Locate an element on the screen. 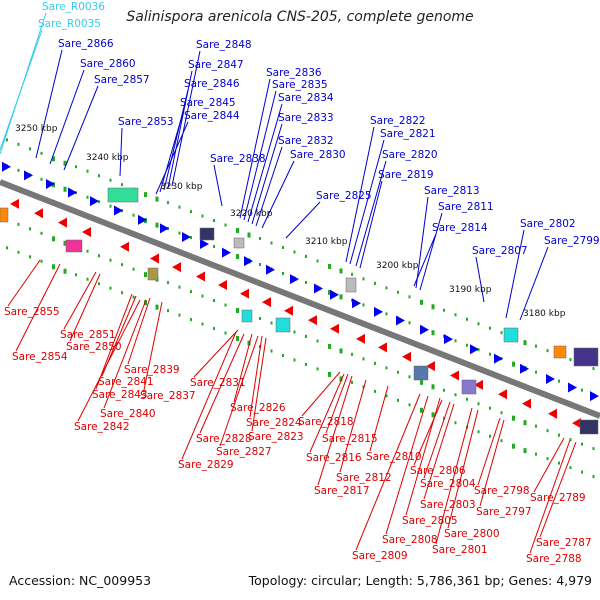  reverse-gene-label: Sare_2815 is located at coordinates (350, 439).